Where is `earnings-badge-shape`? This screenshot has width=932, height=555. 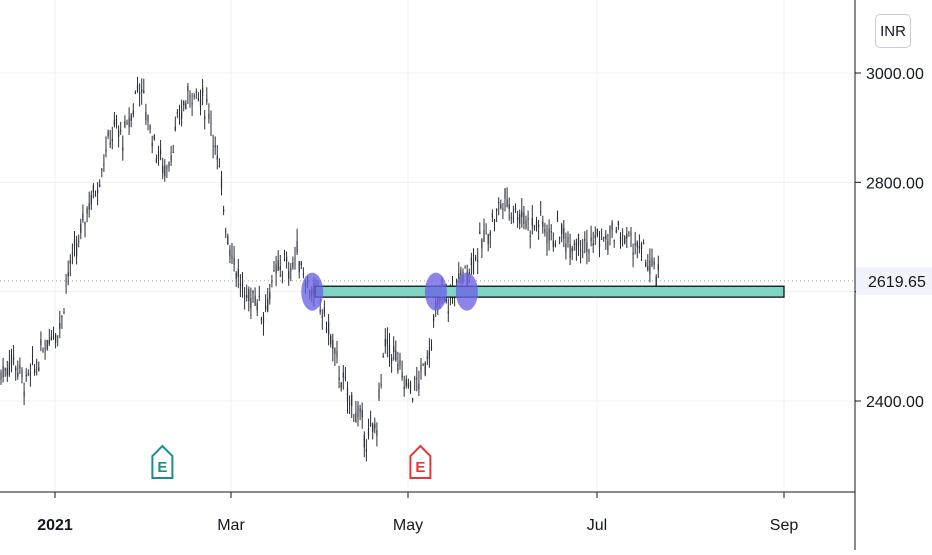 earnings-badge-shape is located at coordinates (420, 461).